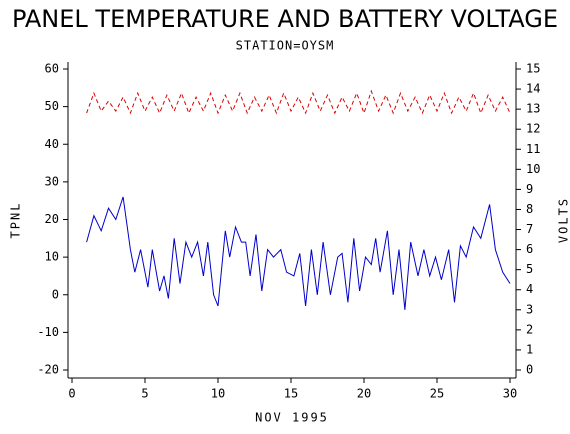 The image size is (570, 434). I want to click on y-axis-label: TPNL, so click(16, 220).